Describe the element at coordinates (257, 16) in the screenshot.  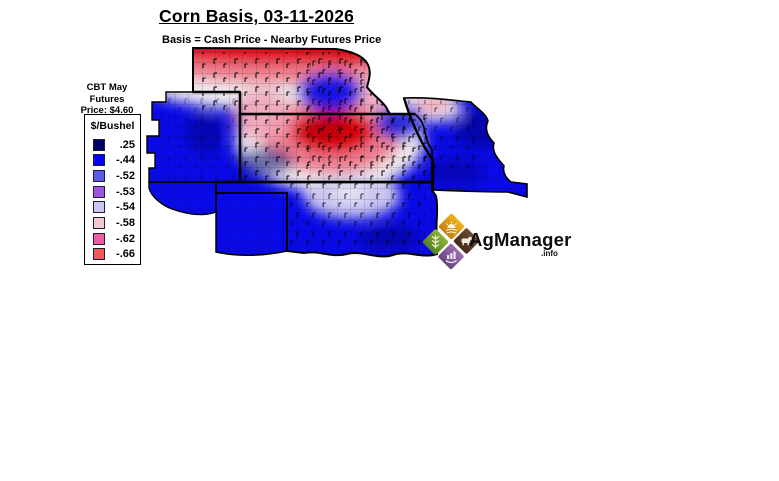
I see `page-title: Corn Basis, 03-11-2026` at that location.